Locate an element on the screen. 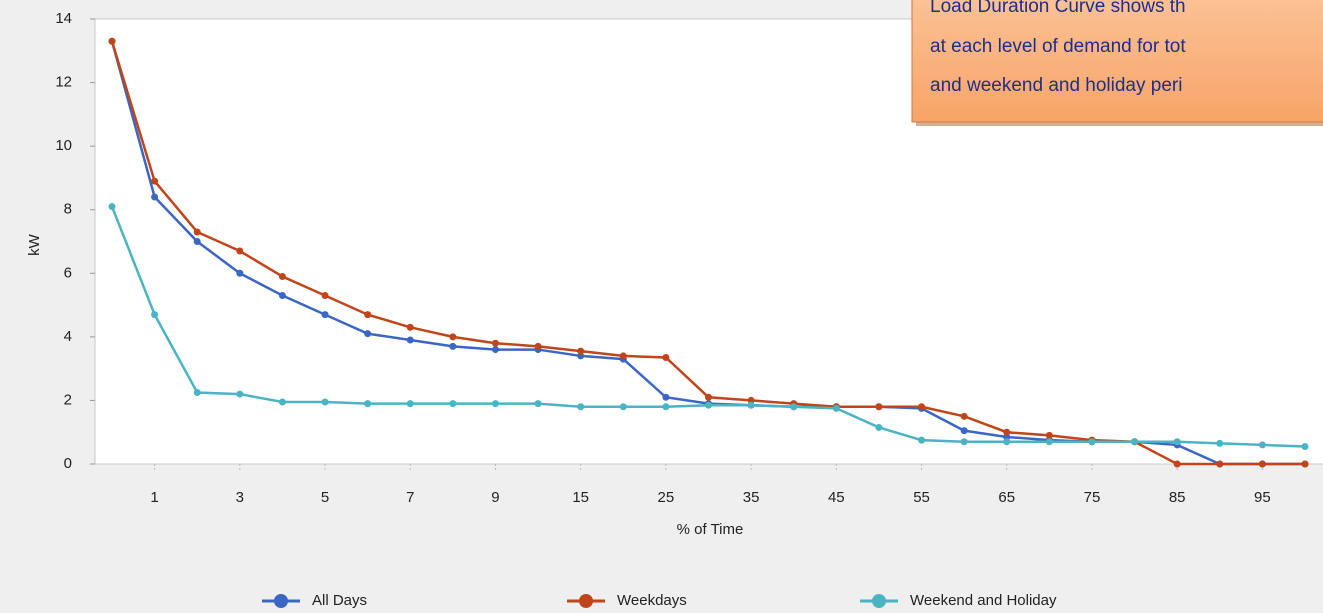 The image size is (1323, 613). legend-label: Weekdays is located at coordinates (652, 600).